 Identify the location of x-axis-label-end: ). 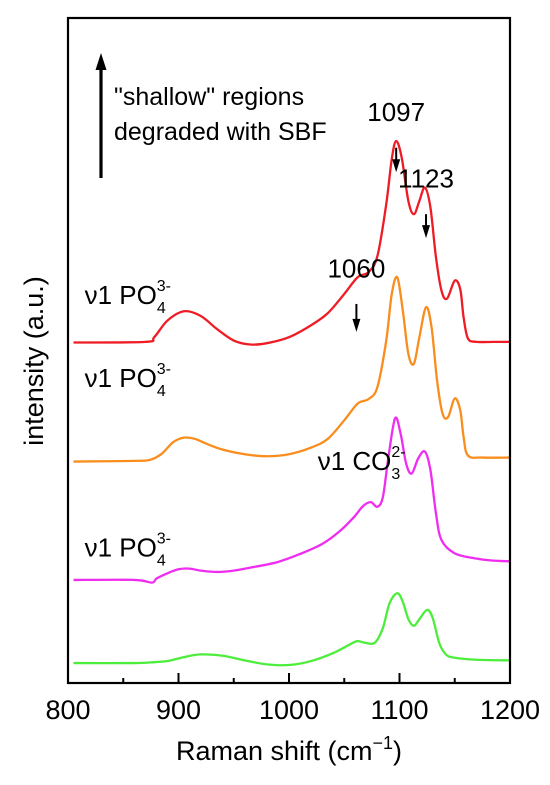
(397, 751).